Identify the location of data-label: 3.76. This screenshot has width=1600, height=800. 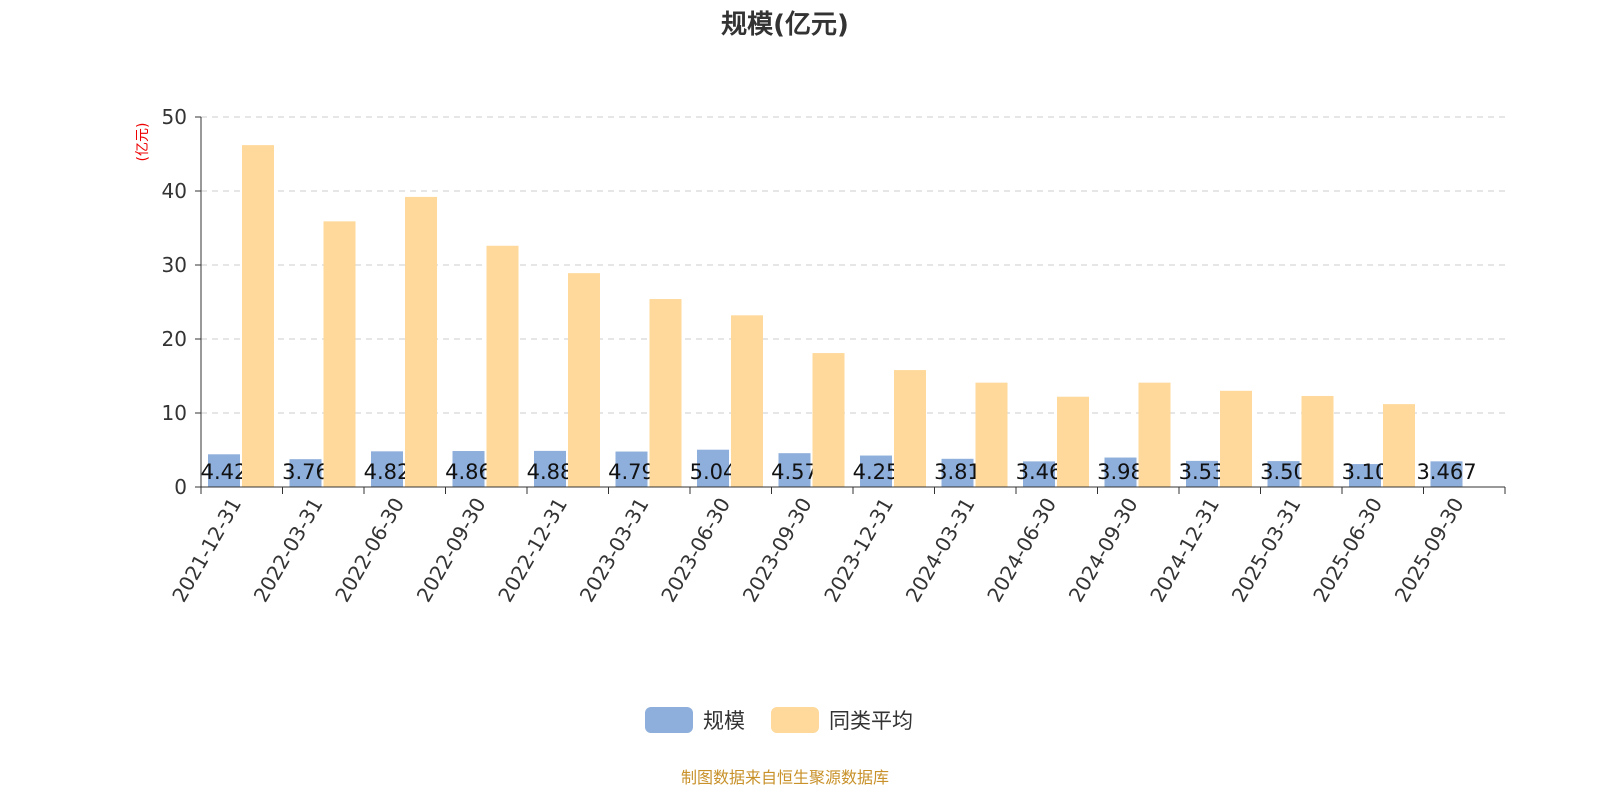
(305, 472).